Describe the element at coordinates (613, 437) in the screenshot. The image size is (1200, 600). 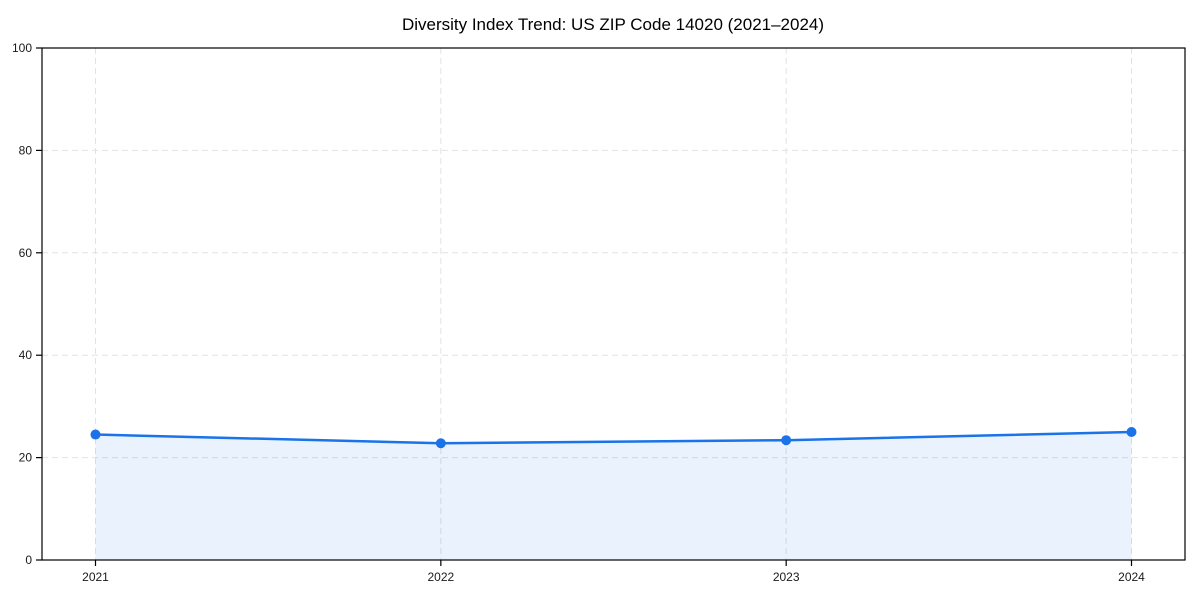
I see `trend-line` at that location.